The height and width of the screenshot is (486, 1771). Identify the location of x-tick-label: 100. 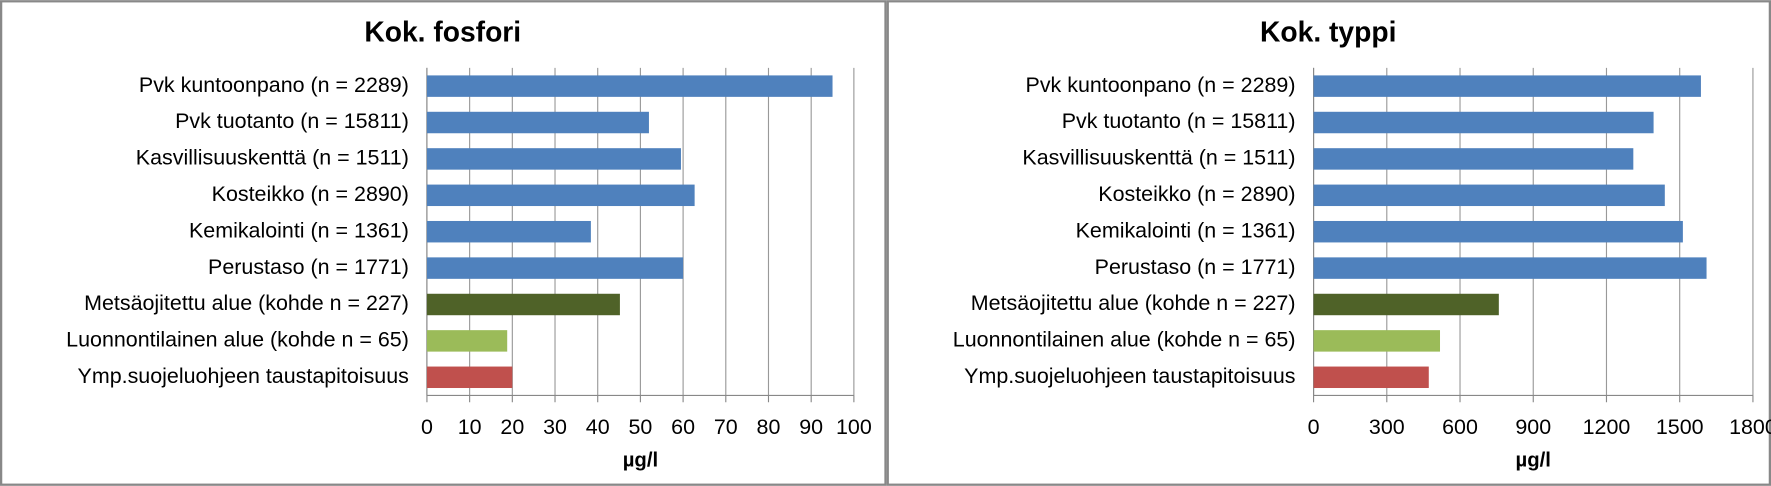
(854, 427).